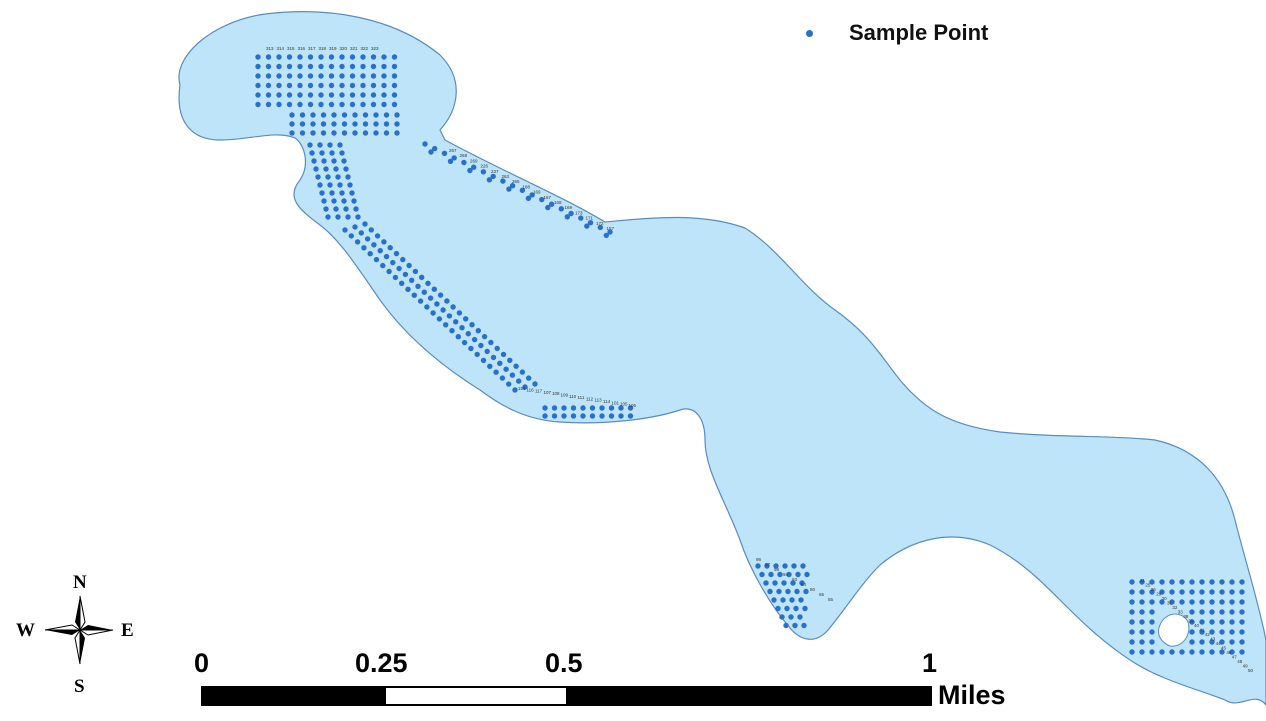 The height and width of the screenshot is (721, 1266). What do you see at coordinates (464, 155) in the screenshot?
I see `sample-point-label: 268` at bounding box center [464, 155].